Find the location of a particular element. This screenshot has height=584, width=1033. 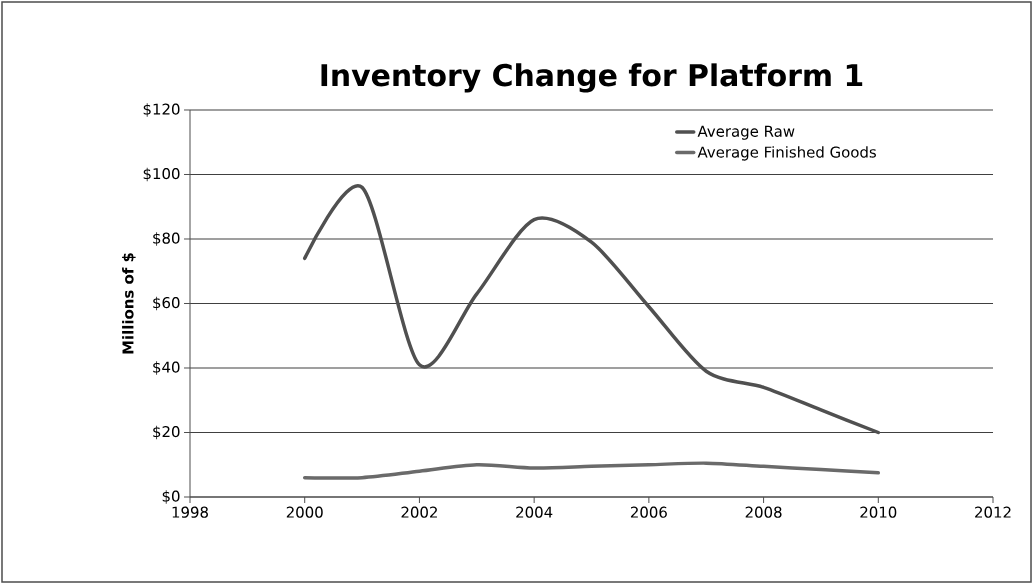

y-axis-title: Millions of $ is located at coordinates (129, 303).